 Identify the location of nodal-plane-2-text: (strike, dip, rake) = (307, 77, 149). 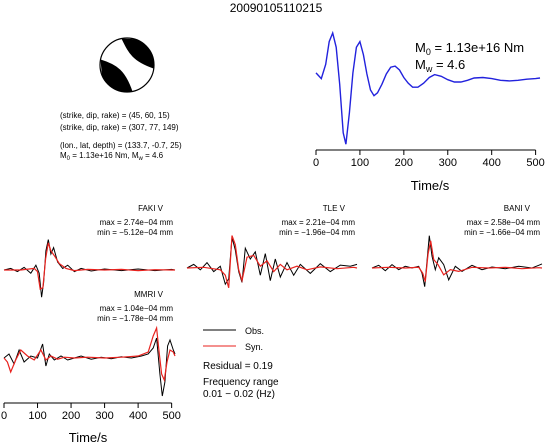
(119, 127).